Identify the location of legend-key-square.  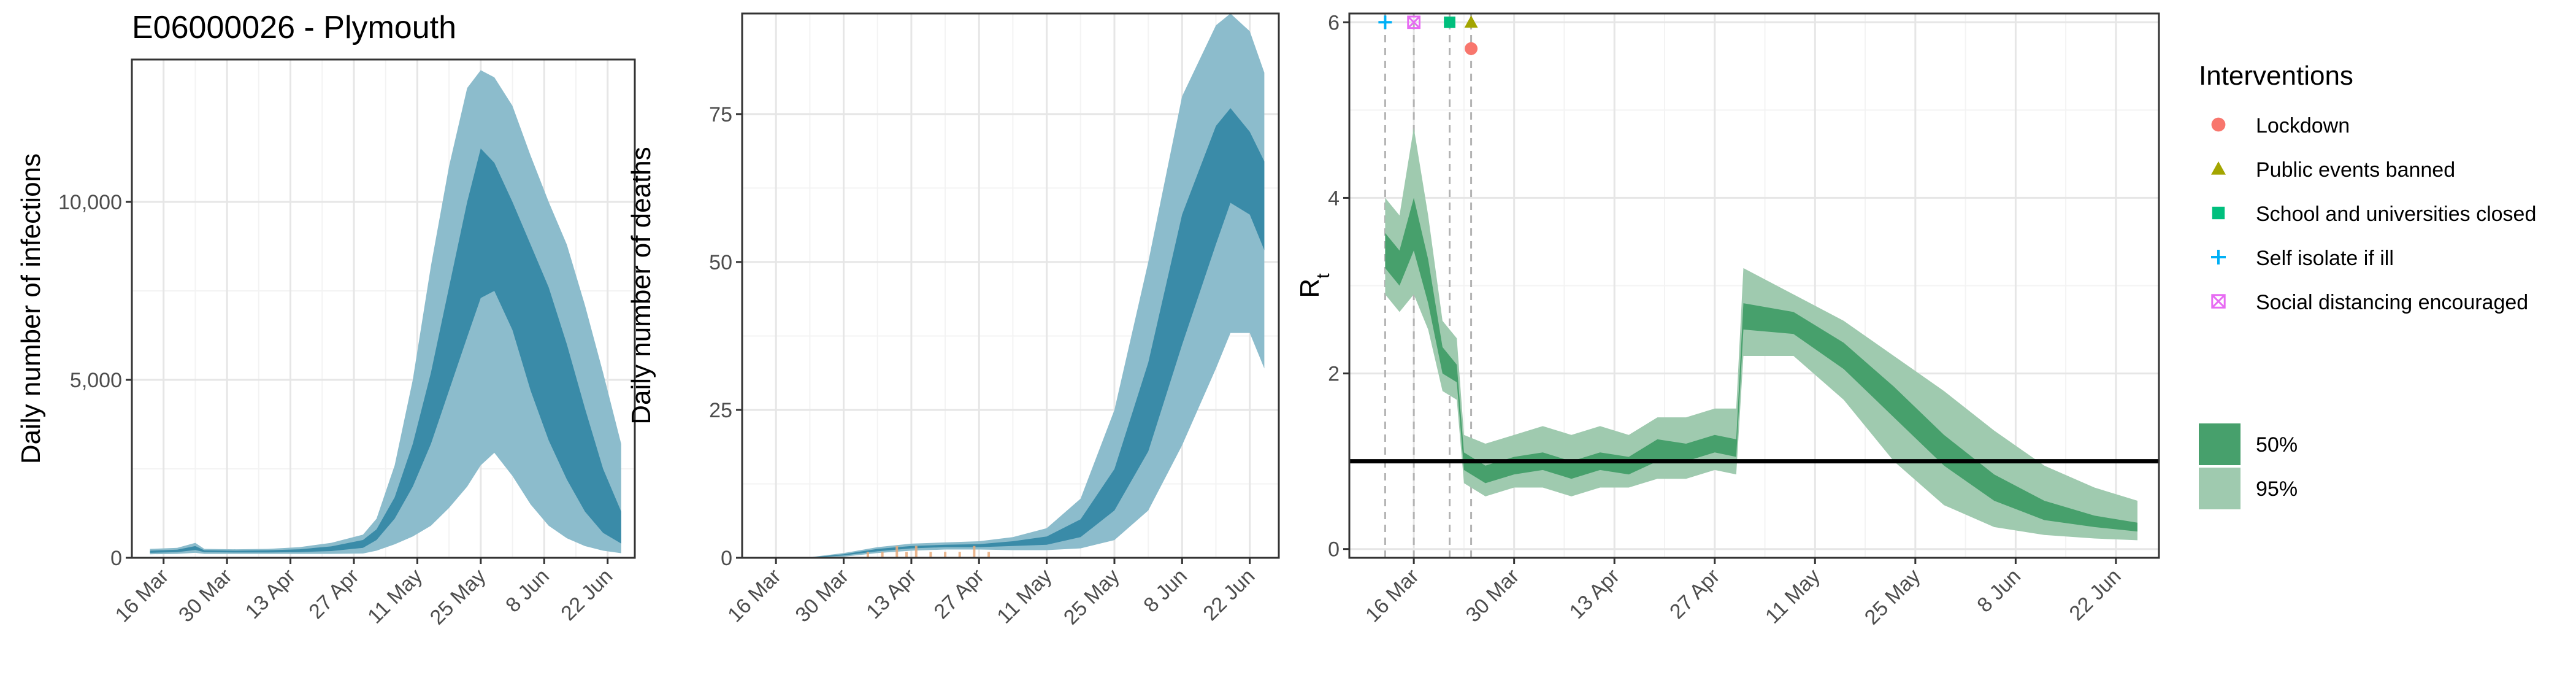
(2218, 213).